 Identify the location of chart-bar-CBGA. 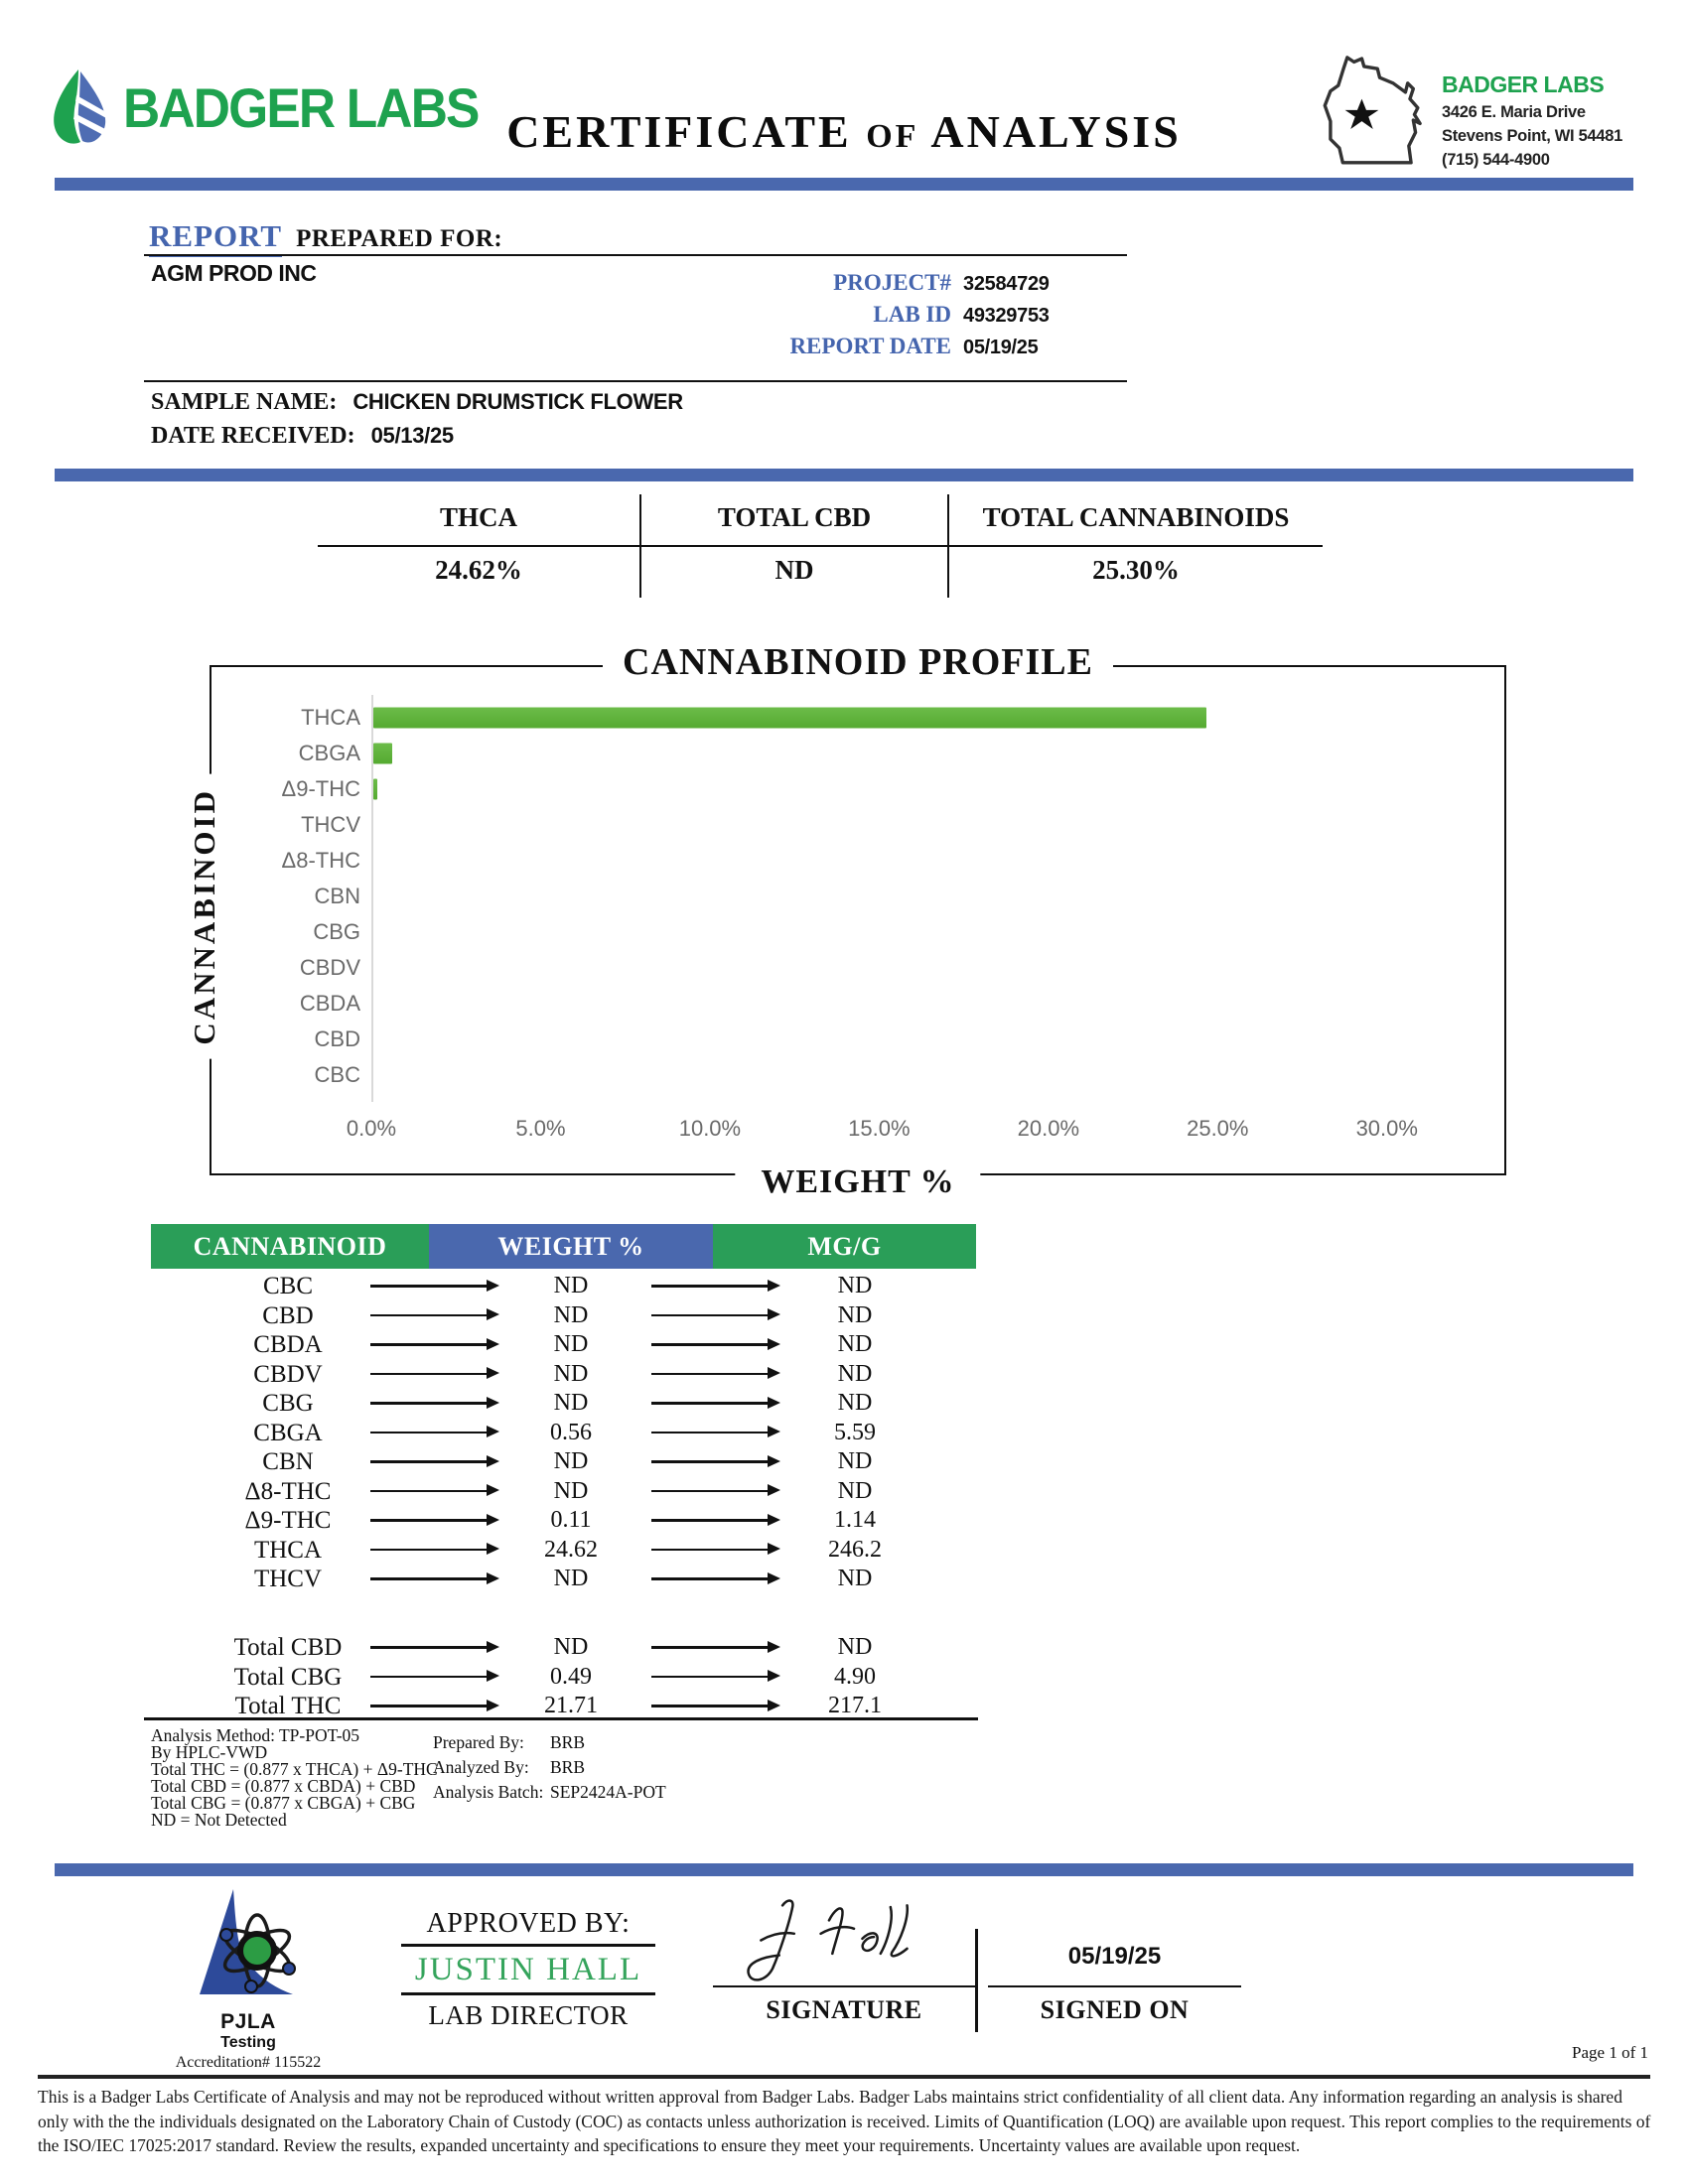
(383, 753).